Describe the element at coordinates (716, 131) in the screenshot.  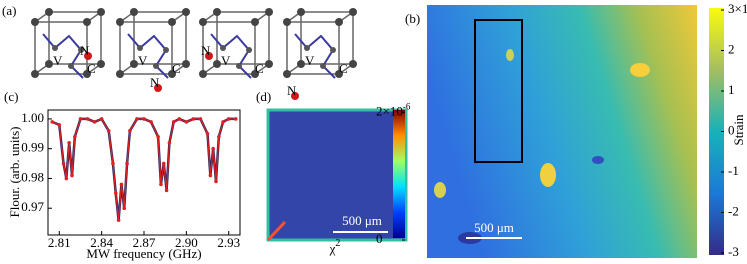
I see `colorbar` at that location.